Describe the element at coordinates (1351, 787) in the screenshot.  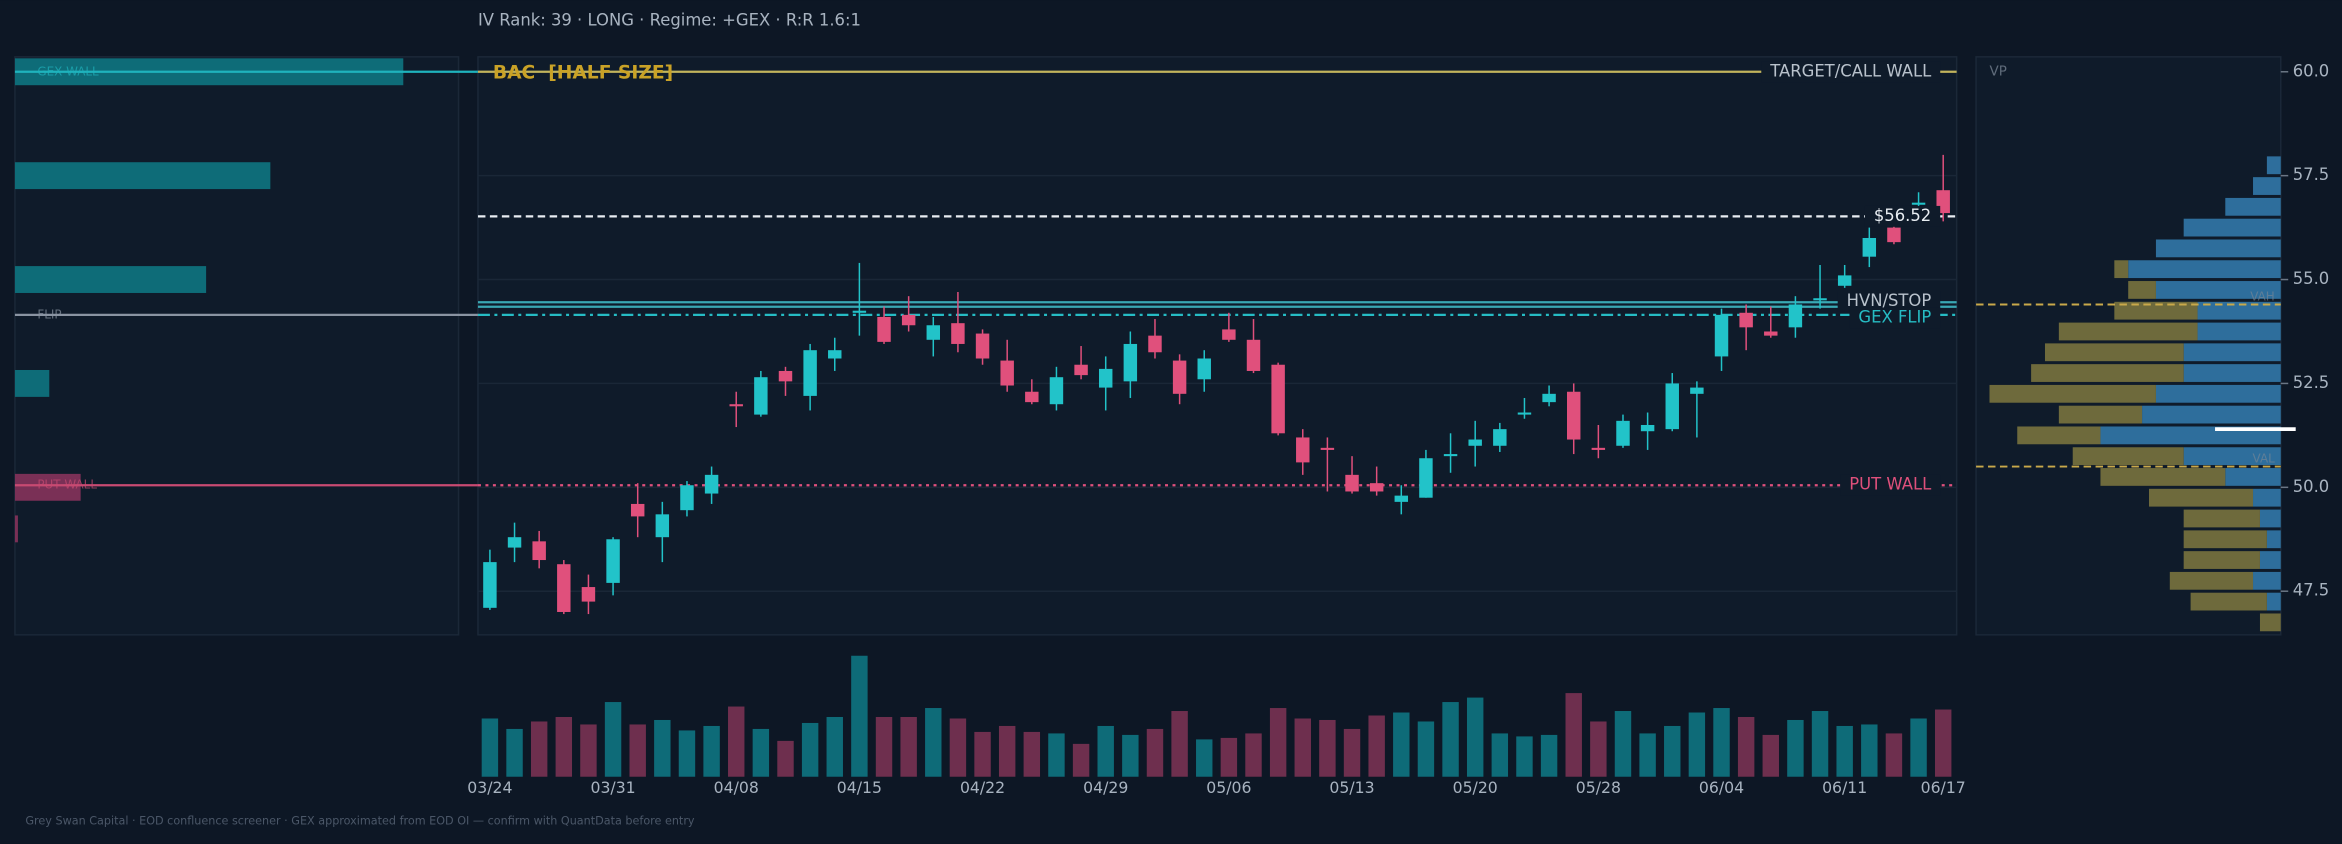
I see `x-tick-label: 05/13` at that location.